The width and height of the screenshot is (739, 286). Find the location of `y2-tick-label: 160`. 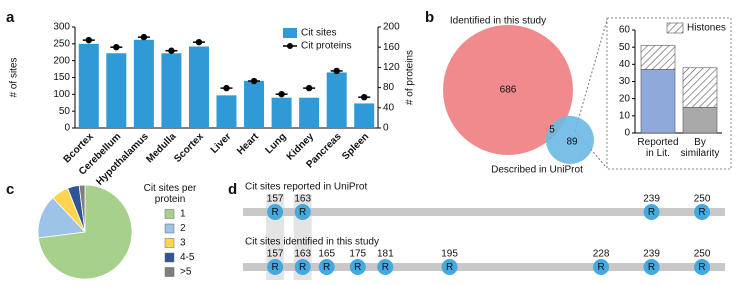

y2-tick-label: 160 is located at coordinates (391, 47).